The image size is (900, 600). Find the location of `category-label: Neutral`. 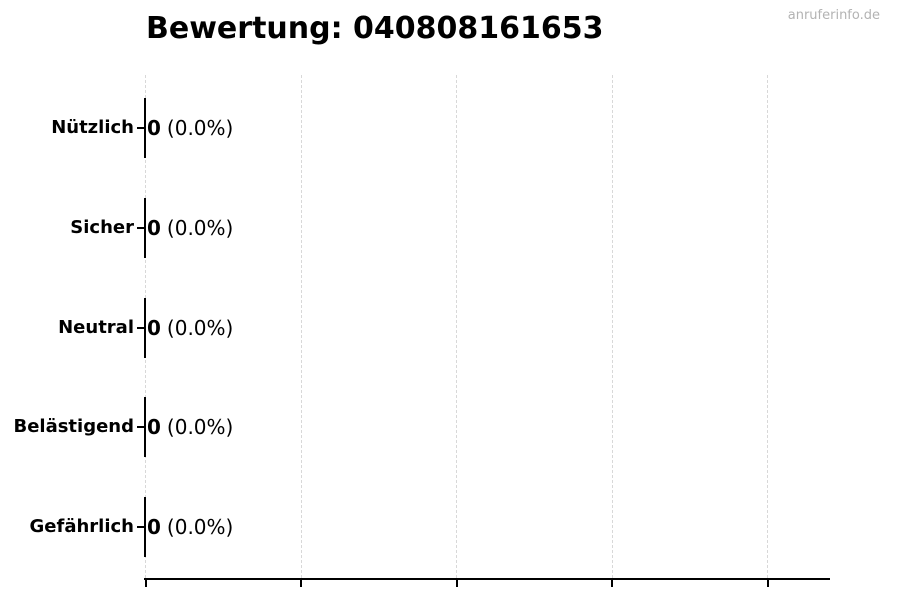

category-label: Neutral is located at coordinates (96, 327).